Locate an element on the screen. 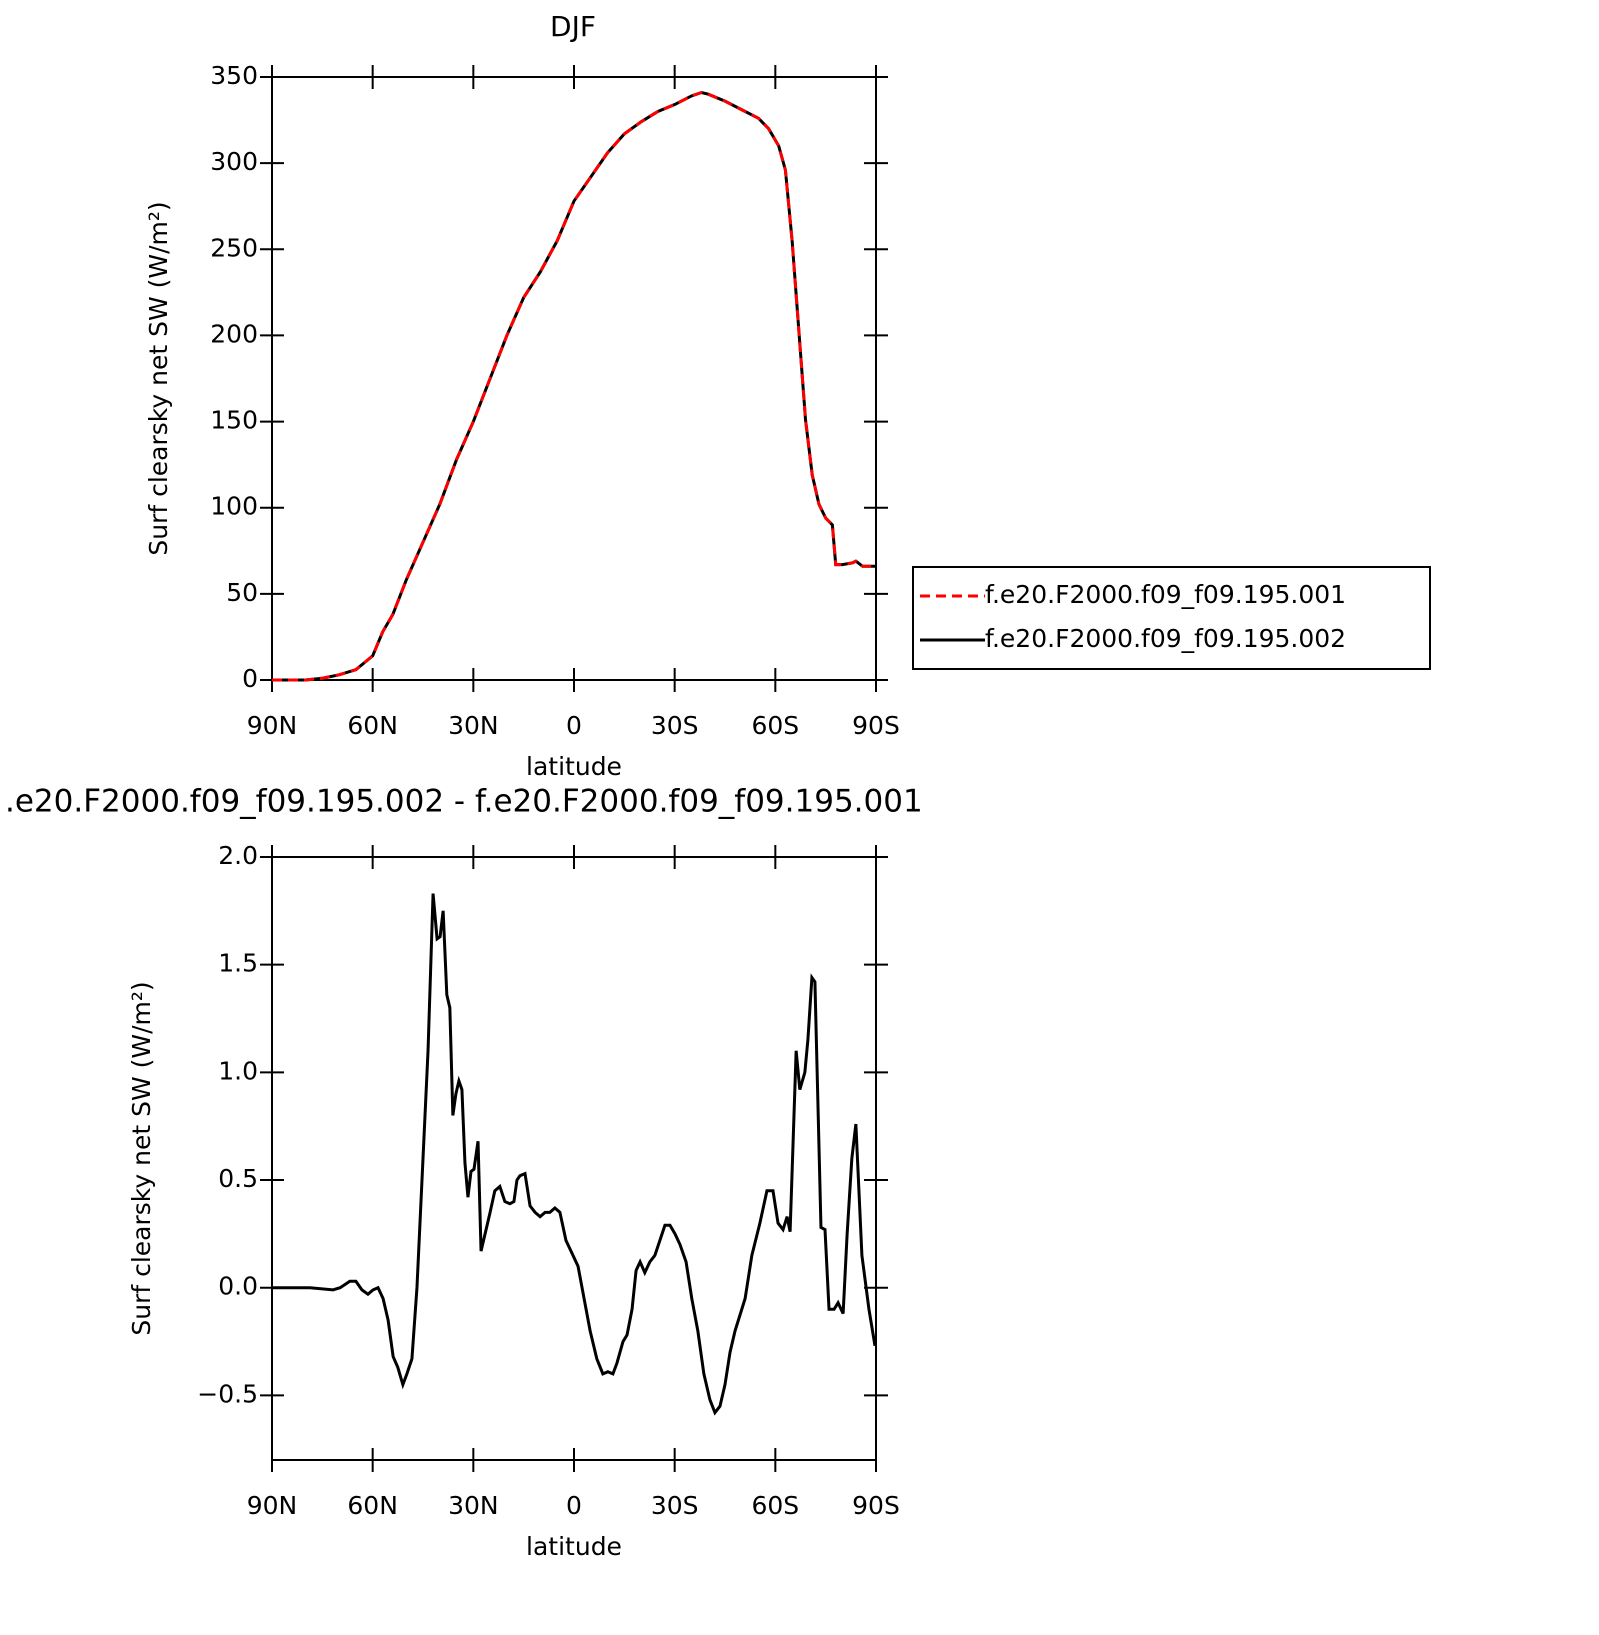  y-tick-label: −0.5 is located at coordinates (227, 1393).